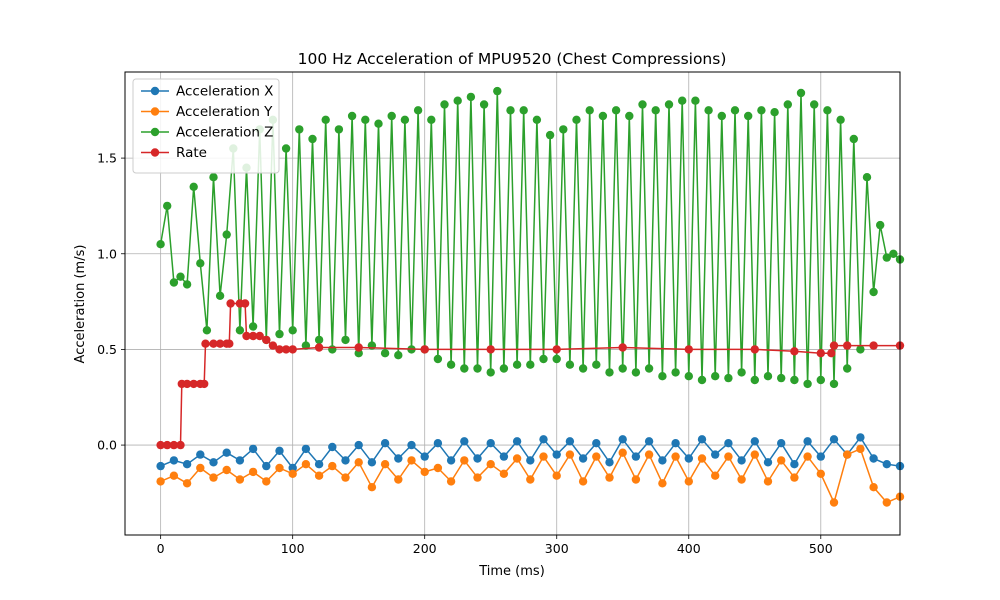 This screenshot has height=600, width=1000. What do you see at coordinates (80, 304) in the screenshot?
I see `y-axis-label: Acceleration (m/s)` at bounding box center [80, 304].